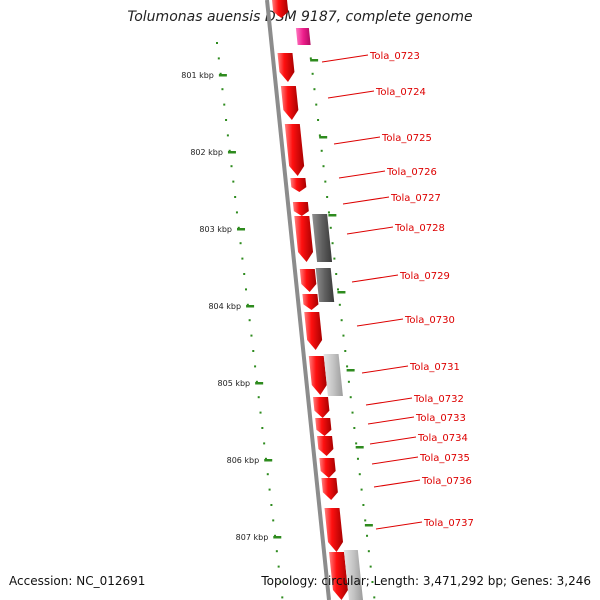  Describe the element at coordinates (424, 276) in the screenshot. I see `gene-label: Tola_0729` at that location.